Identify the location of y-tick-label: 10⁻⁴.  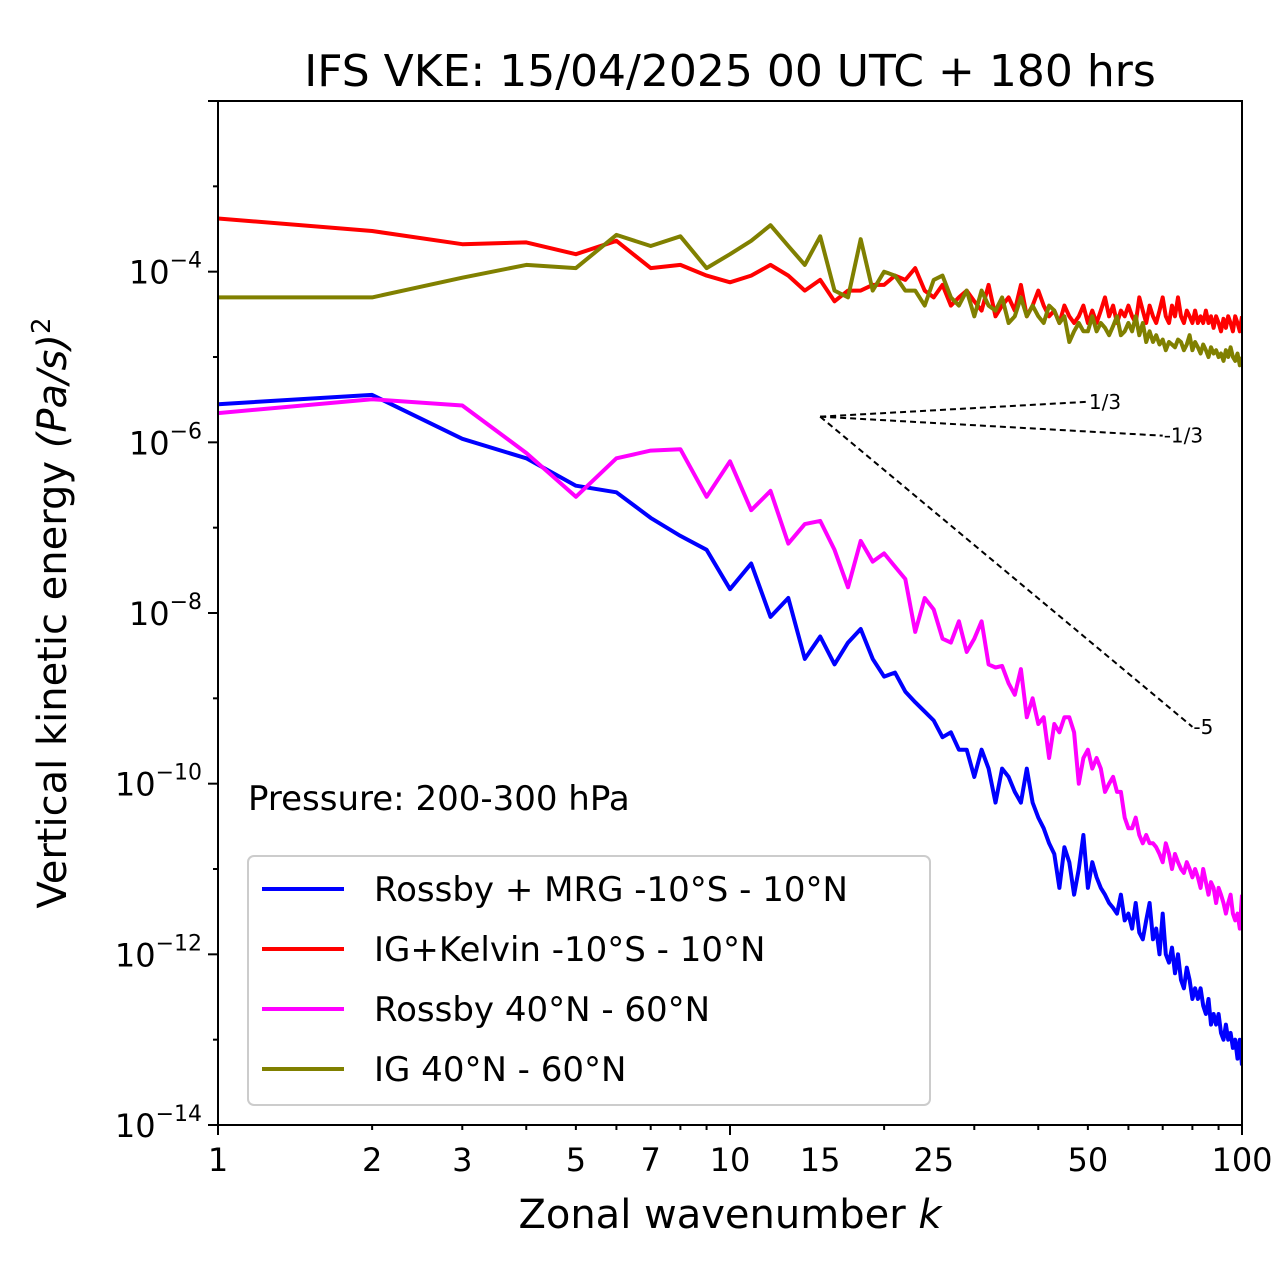
(165, 270).